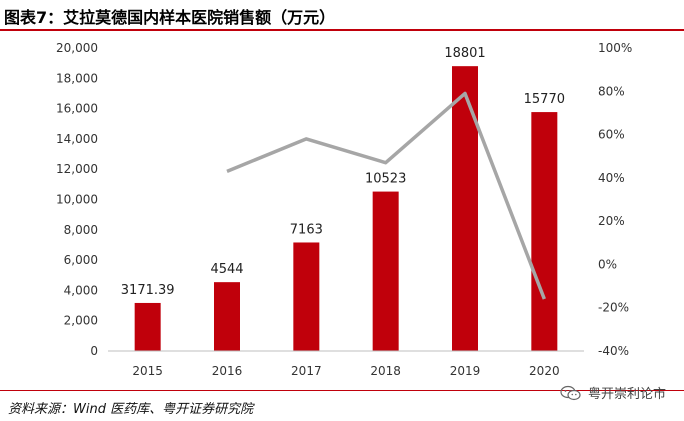 Image resolution: width=684 pixels, height=421 pixels. What do you see at coordinates (81, 290) in the screenshot?
I see `left-tick-label: 4,000` at bounding box center [81, 290].